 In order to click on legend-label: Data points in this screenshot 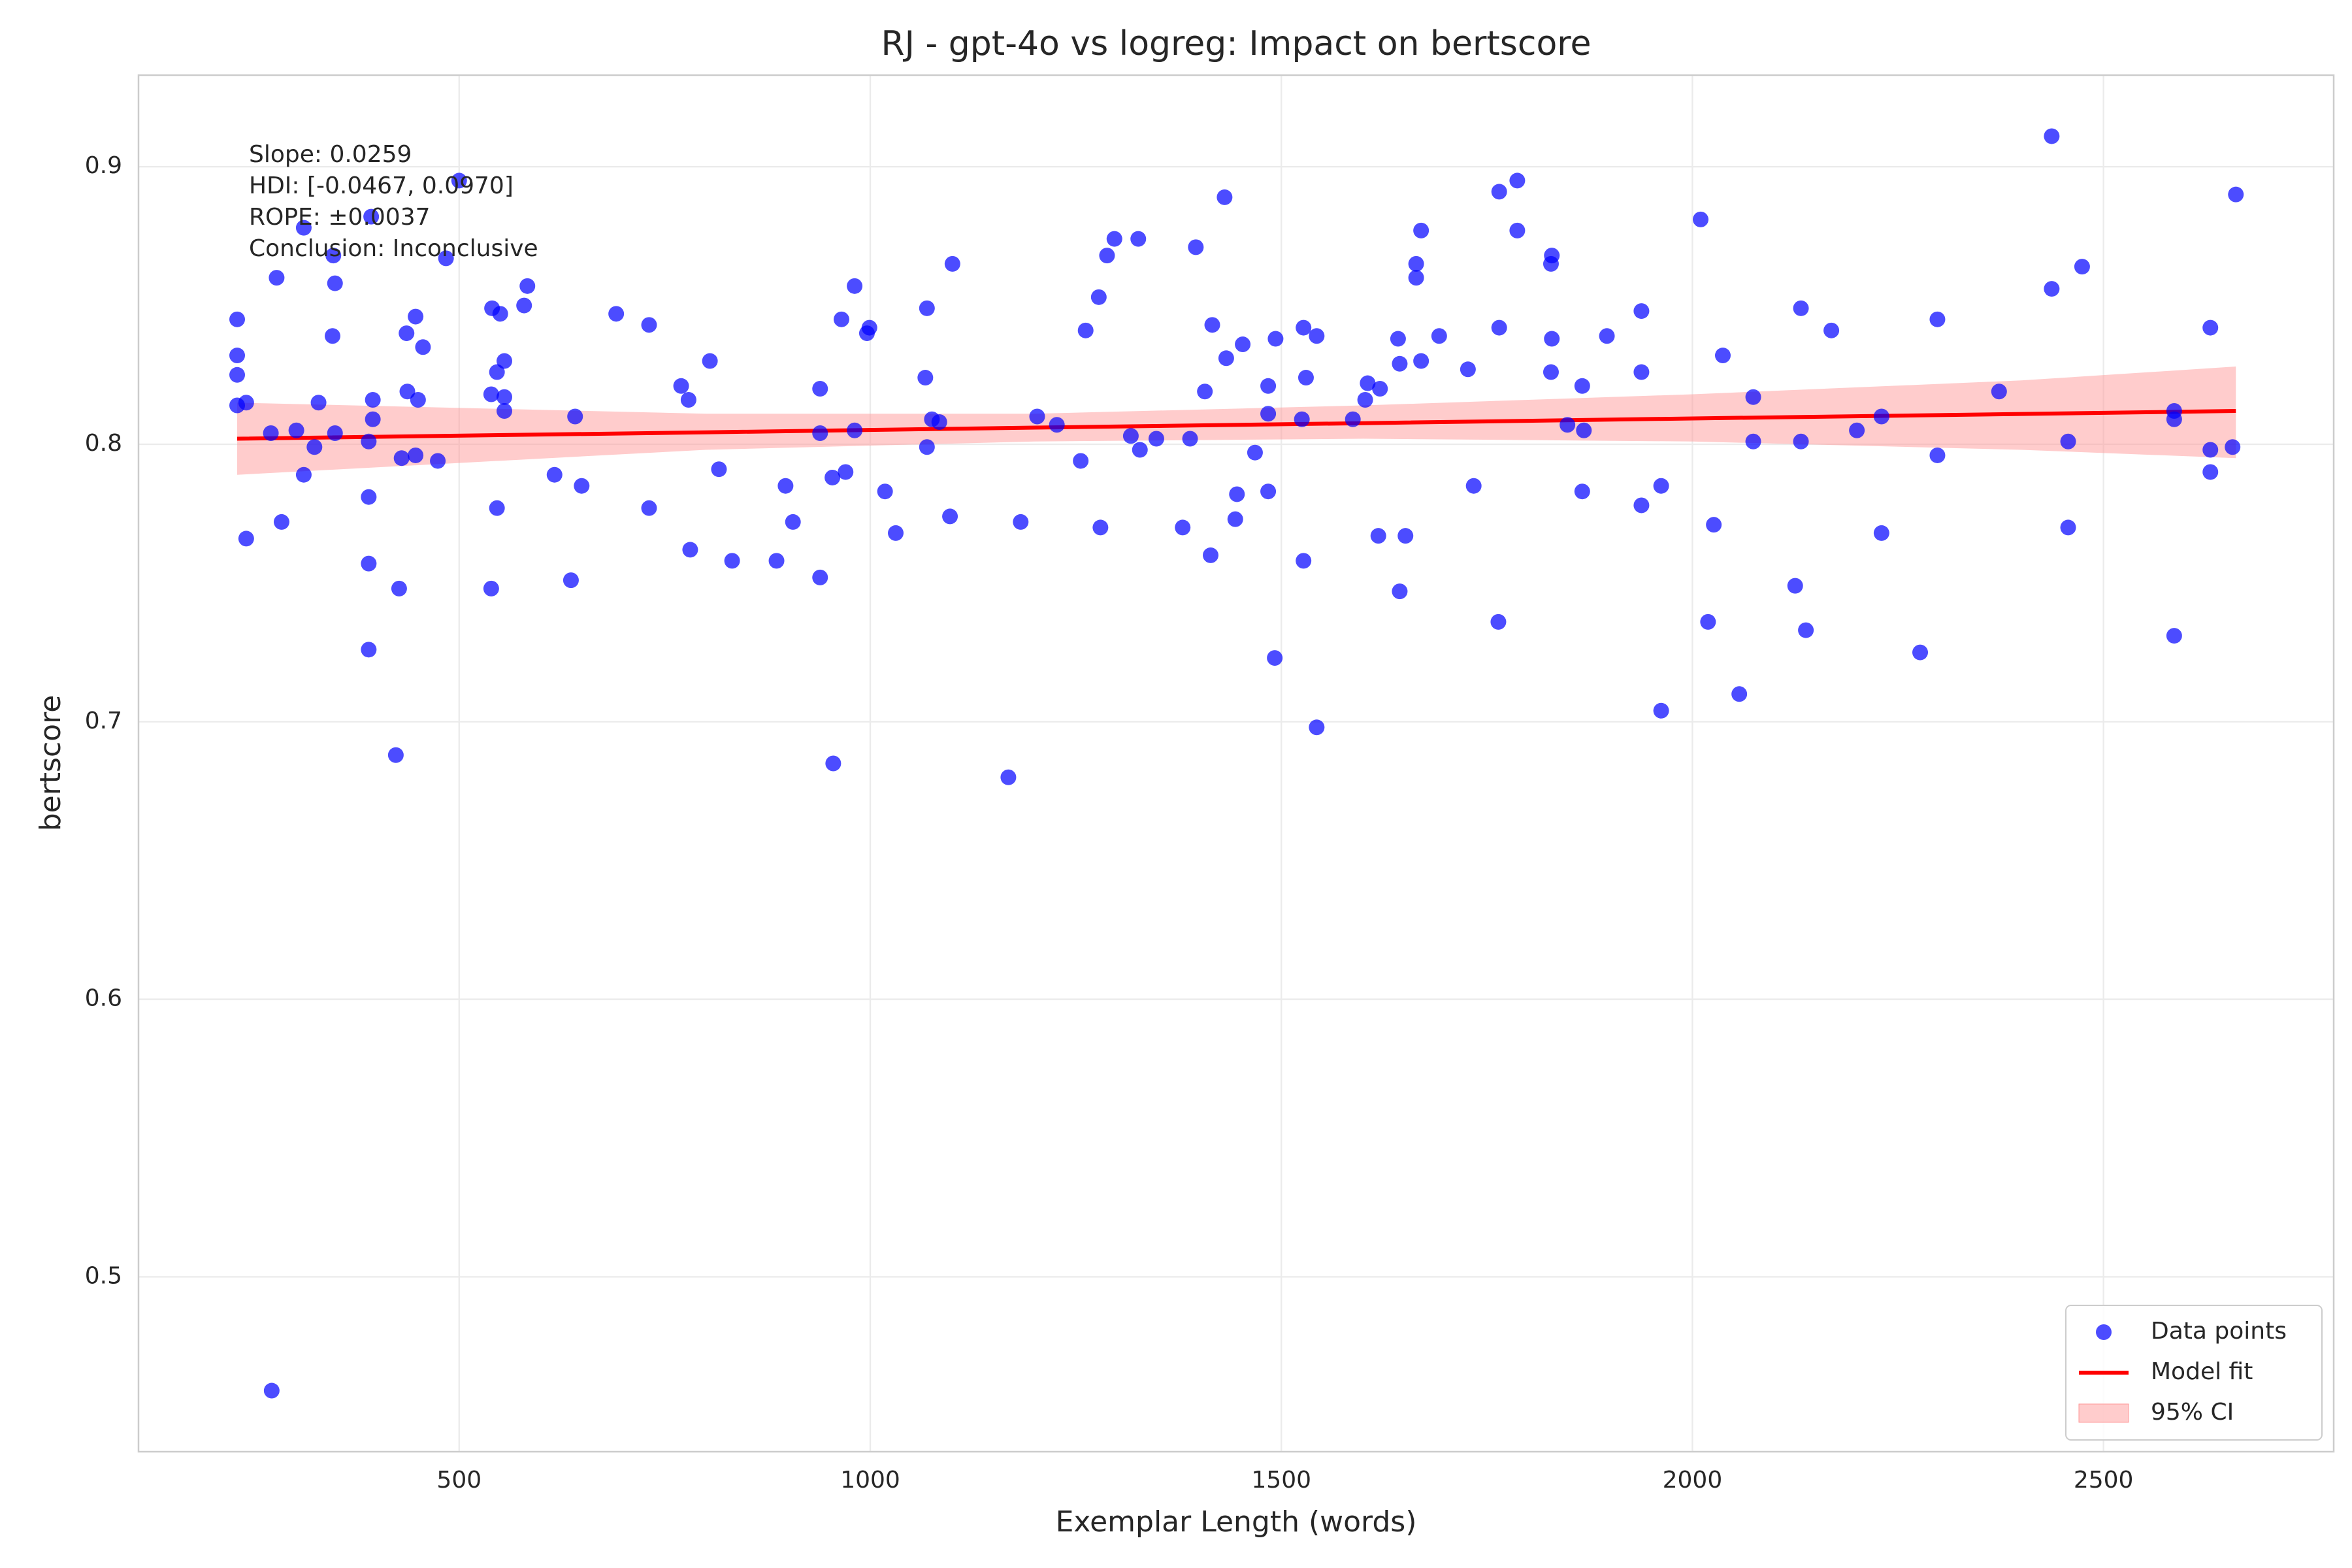, I will do `click(2219, 1331)`.